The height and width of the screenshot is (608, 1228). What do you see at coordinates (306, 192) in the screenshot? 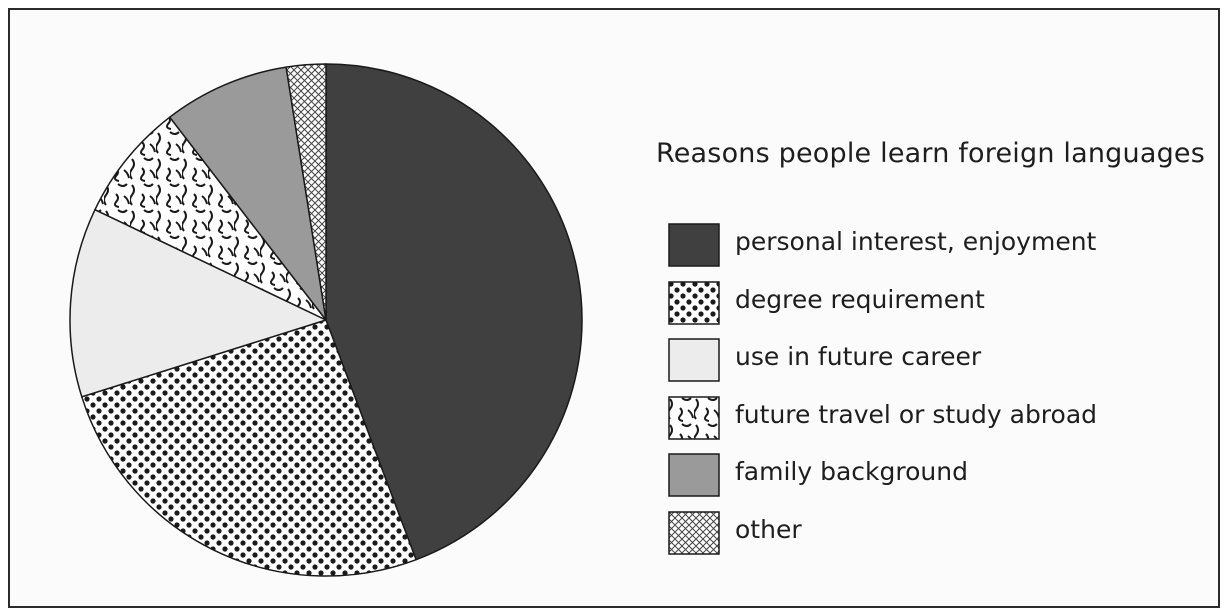
I see `pie-slice-other` at bounding box center [306, 192].